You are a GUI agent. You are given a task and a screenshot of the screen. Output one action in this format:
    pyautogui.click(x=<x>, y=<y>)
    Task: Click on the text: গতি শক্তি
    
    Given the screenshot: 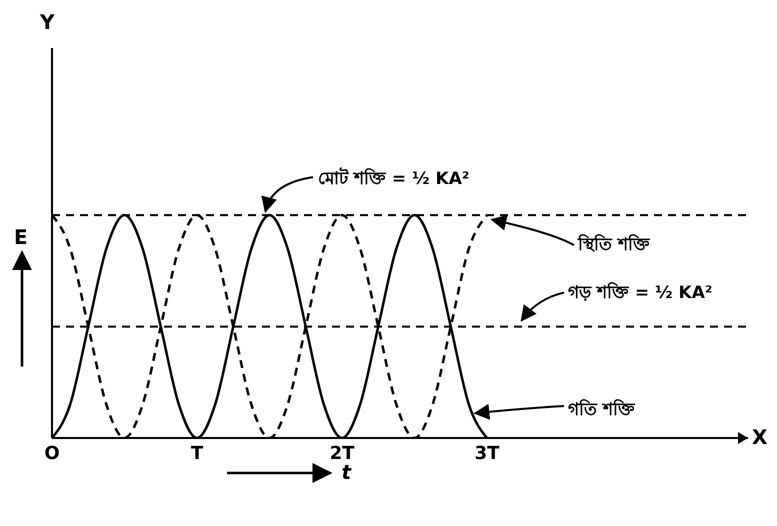 What is the action you would take?
    pyautogui.click(x=601, y=410)
    